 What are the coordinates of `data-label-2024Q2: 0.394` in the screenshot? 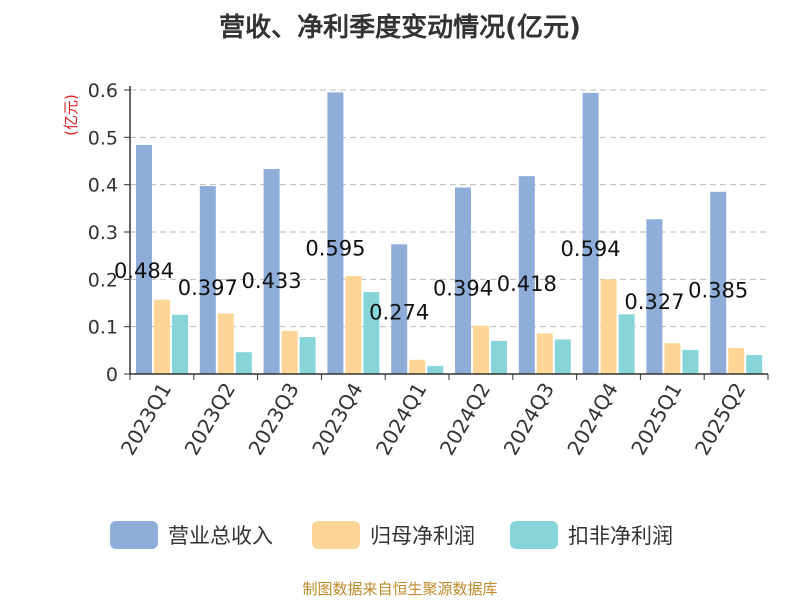 It's located at (463, 289).